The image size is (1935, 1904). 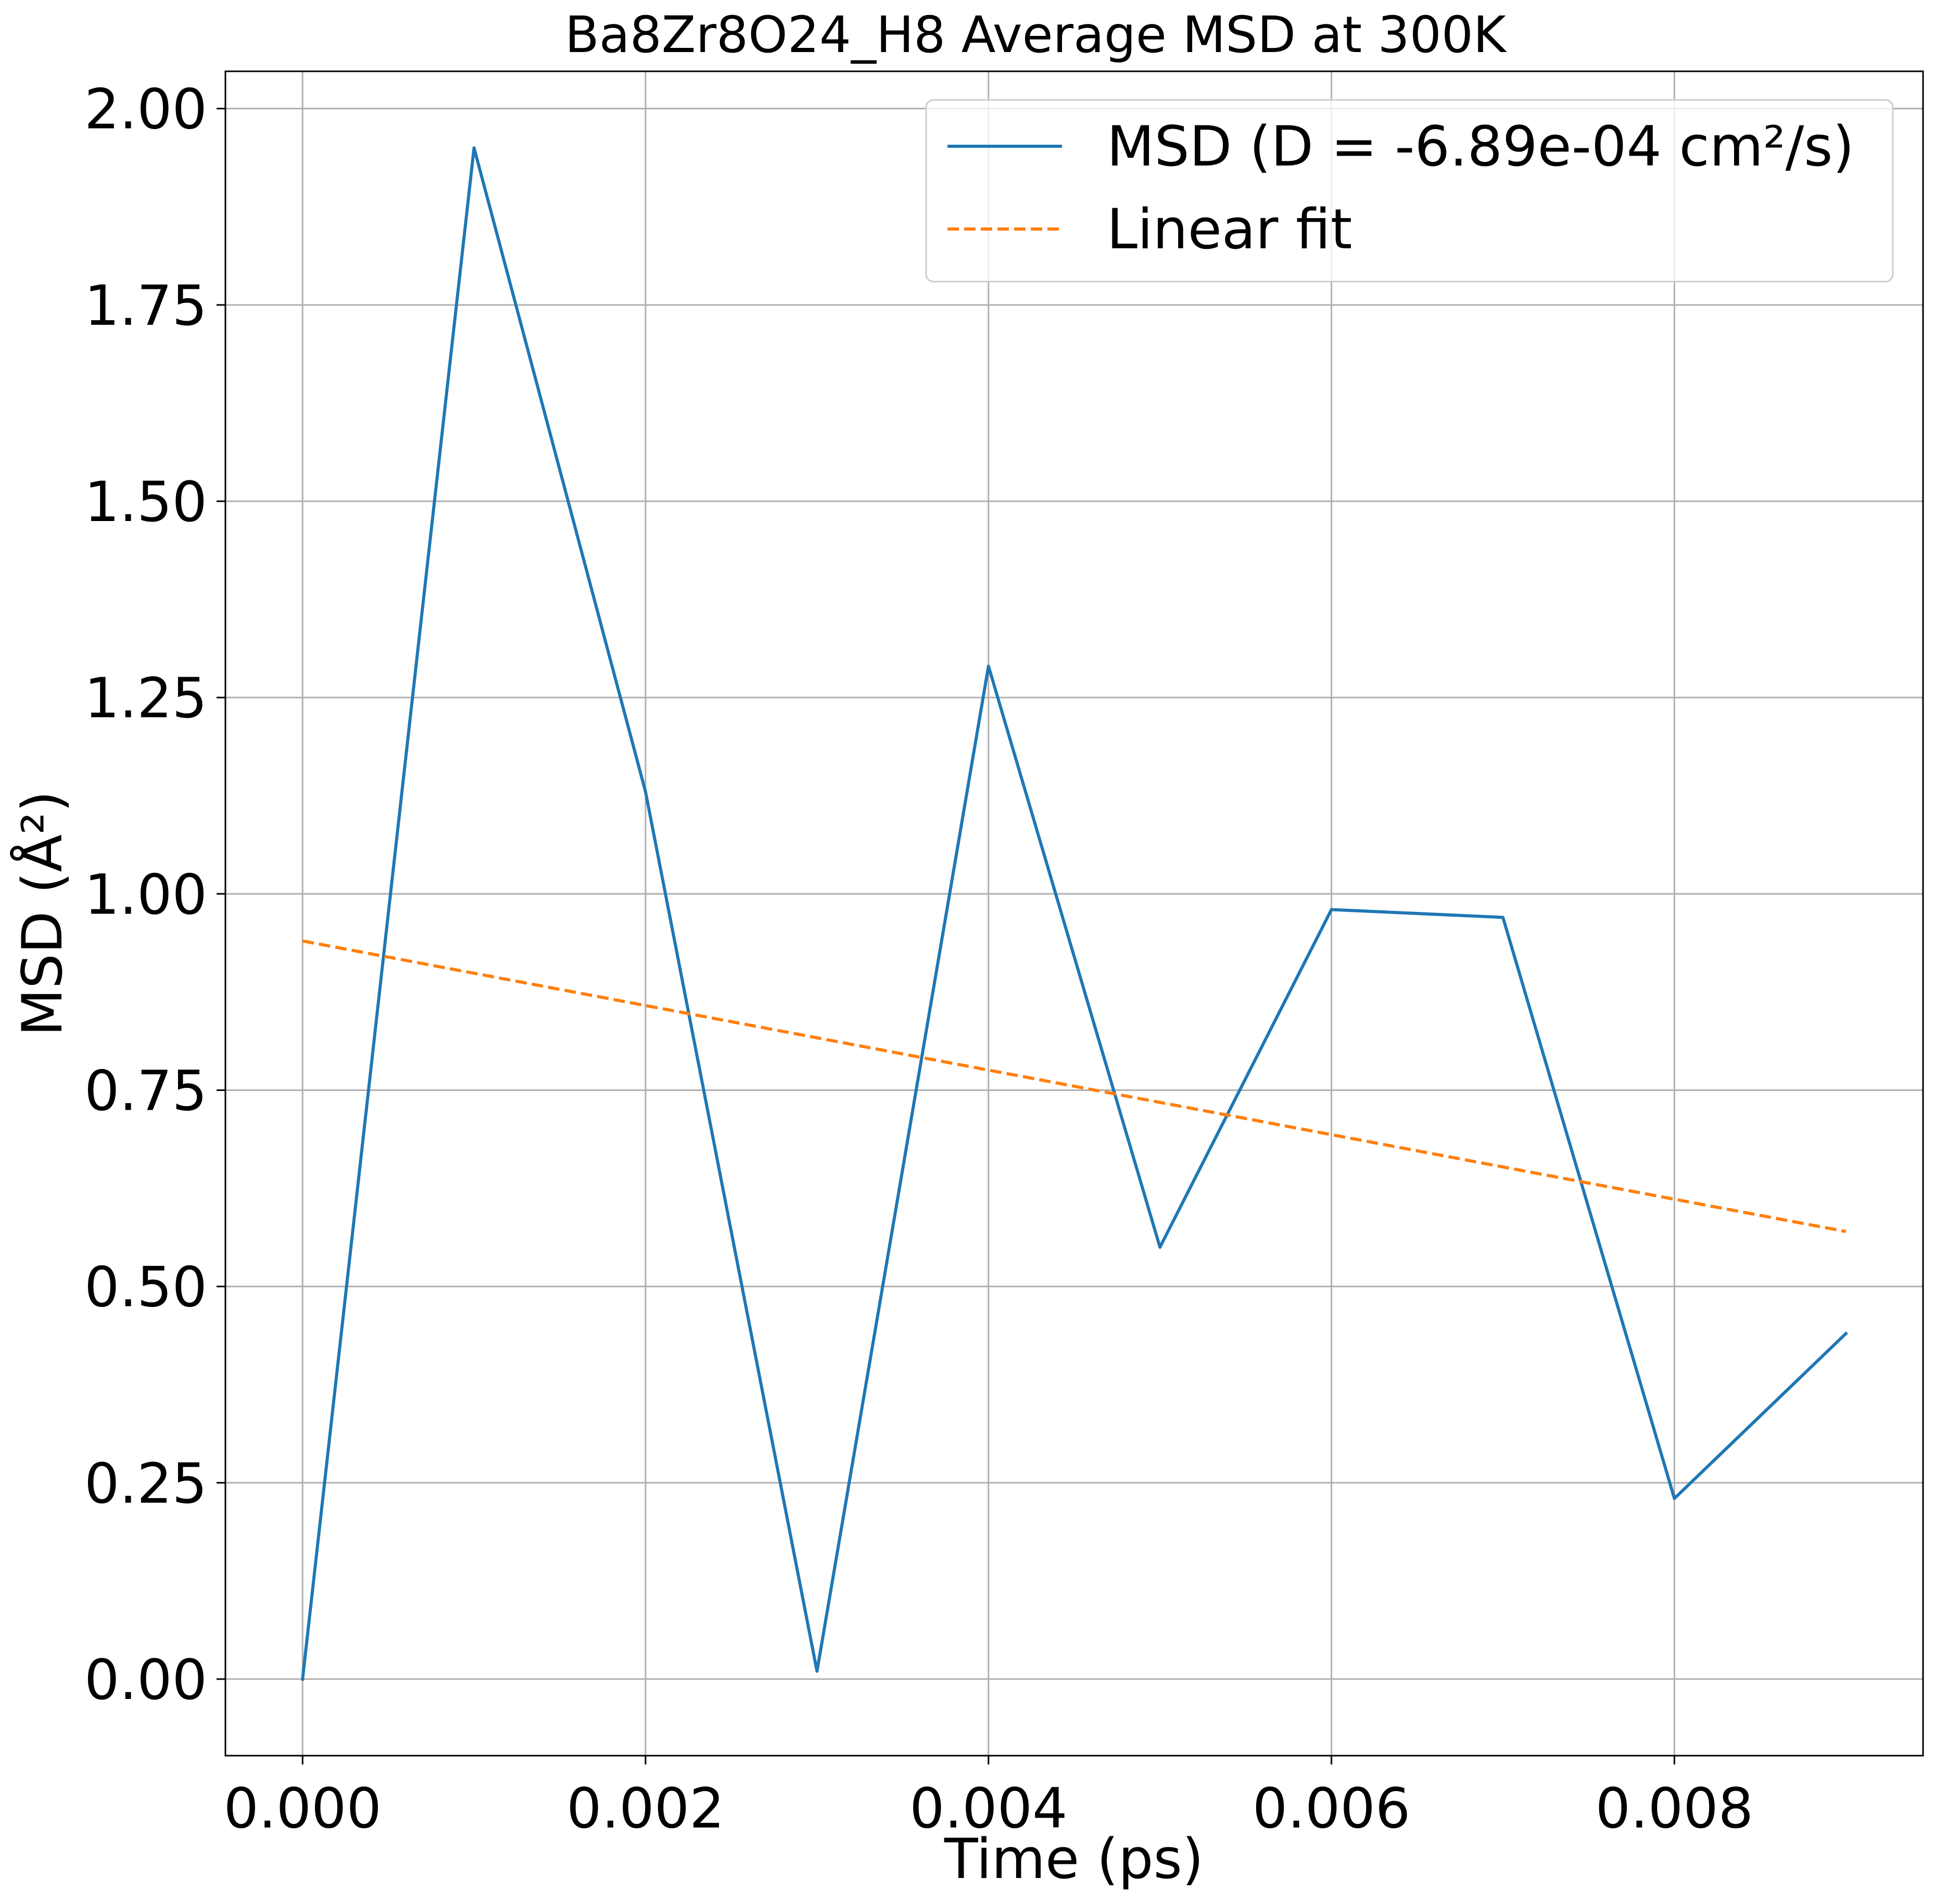 I want to click on linear-fit-line, so click(x=1074, y=1086).